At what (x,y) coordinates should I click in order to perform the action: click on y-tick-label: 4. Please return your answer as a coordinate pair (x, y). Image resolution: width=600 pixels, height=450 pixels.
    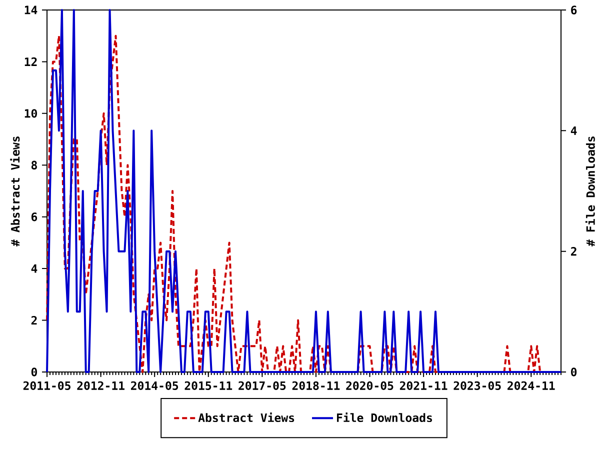
    Looking at the image, I should click on (34, 268).